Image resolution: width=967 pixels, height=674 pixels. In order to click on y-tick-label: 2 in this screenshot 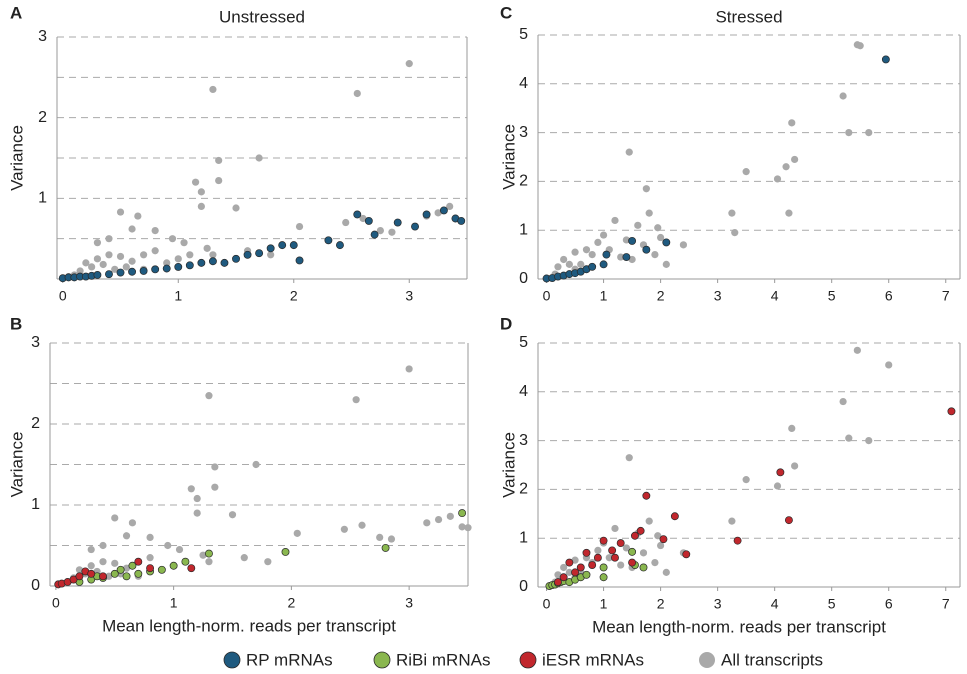, I will do `click(523, 489)`.